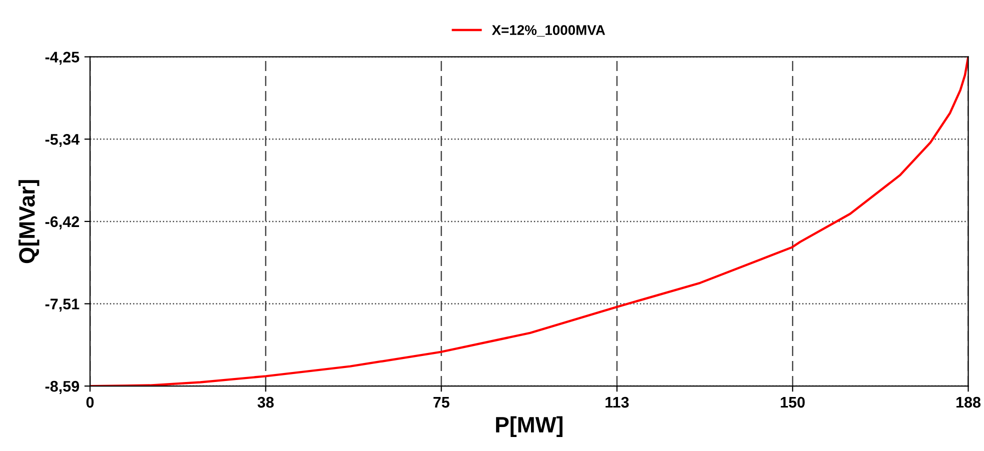 The height and width of the screenshot is (451, 984). I want to click on x-tick-label: 38, so click(266, 402).